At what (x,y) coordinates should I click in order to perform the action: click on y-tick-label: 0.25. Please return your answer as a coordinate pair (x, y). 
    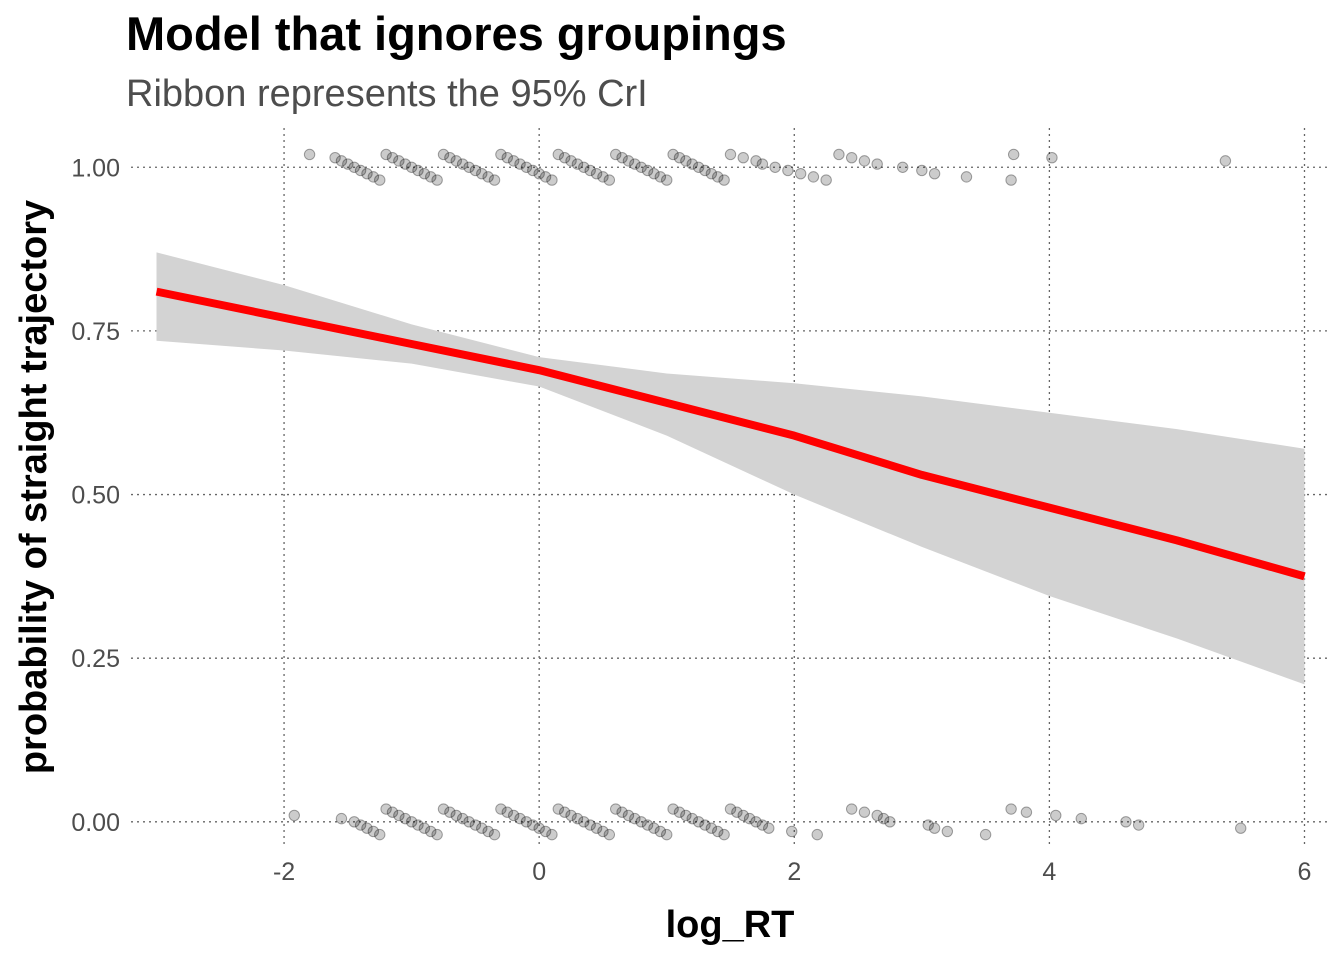
    Looking at the image, I should click on (95, 659).